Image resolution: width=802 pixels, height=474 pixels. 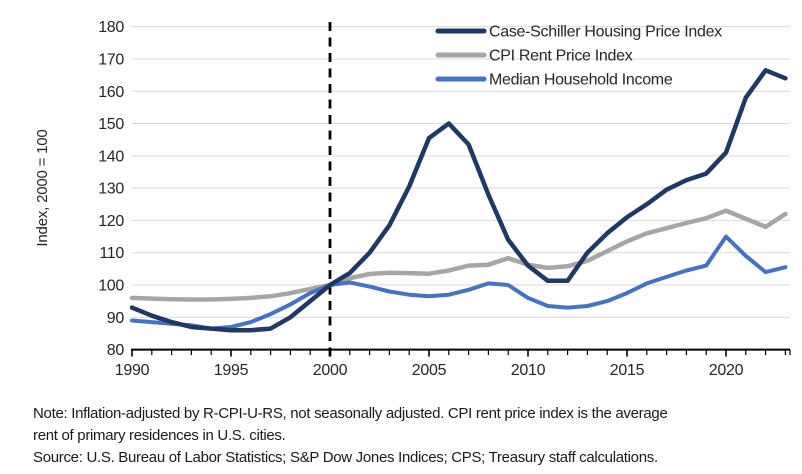 I want to click on x-axis-tick-label: 2000, so click(x=330, y=370).